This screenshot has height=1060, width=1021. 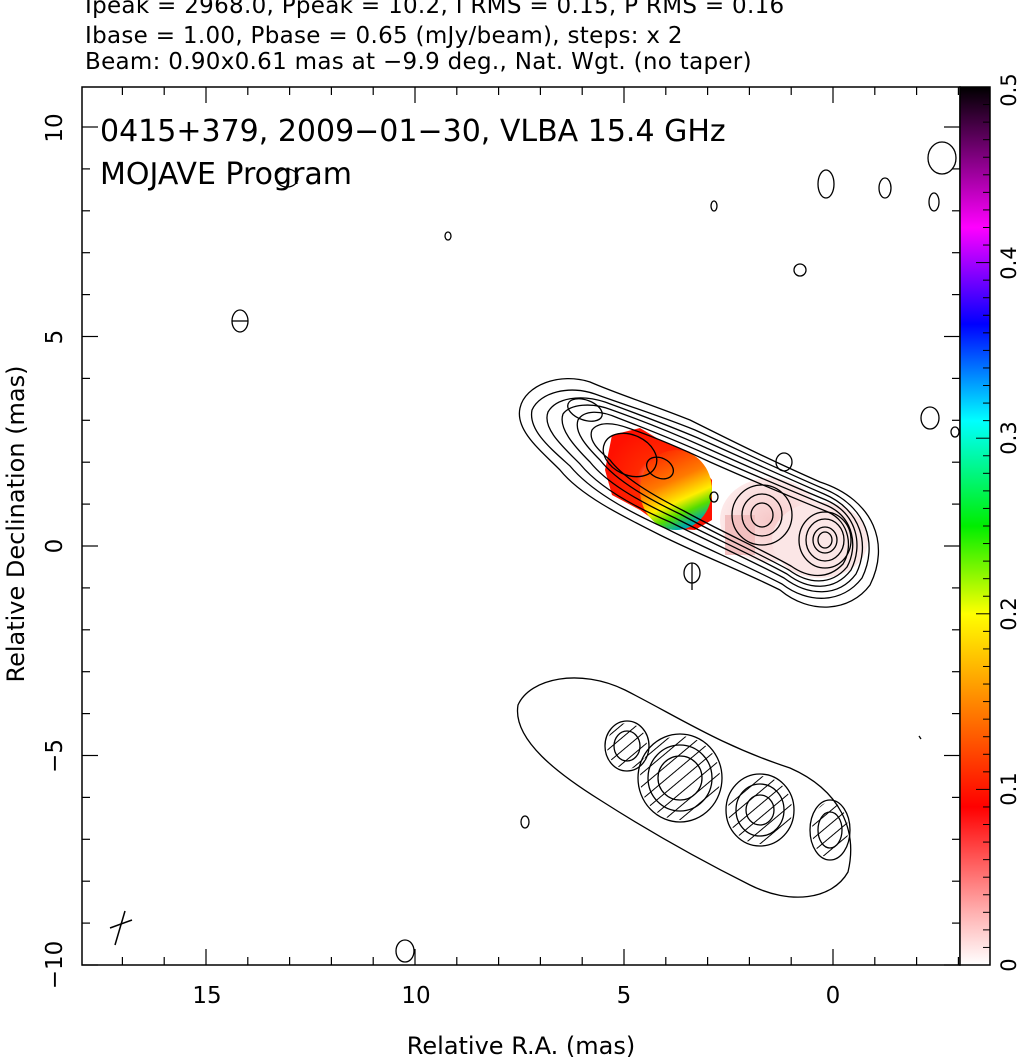 I want to click on y-tick-label: −10, so click(x=55, y=965).